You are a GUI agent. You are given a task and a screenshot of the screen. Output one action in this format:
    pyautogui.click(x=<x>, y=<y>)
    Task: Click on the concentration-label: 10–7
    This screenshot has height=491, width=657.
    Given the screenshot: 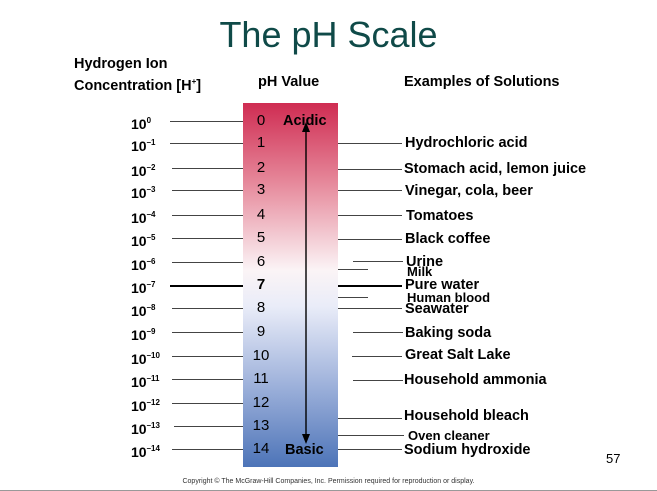 What is the action you would take?
    pyautogui.click(x=143, y=286)
    